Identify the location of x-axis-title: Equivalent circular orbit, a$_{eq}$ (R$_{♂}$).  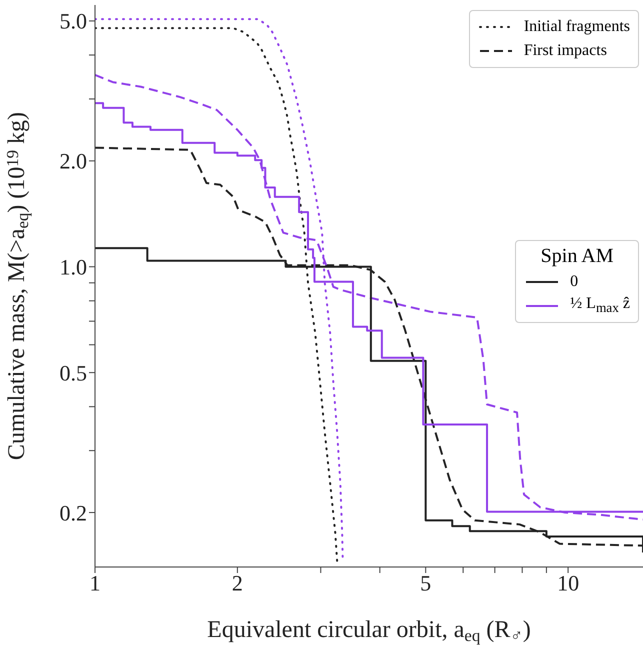
(369, 631).